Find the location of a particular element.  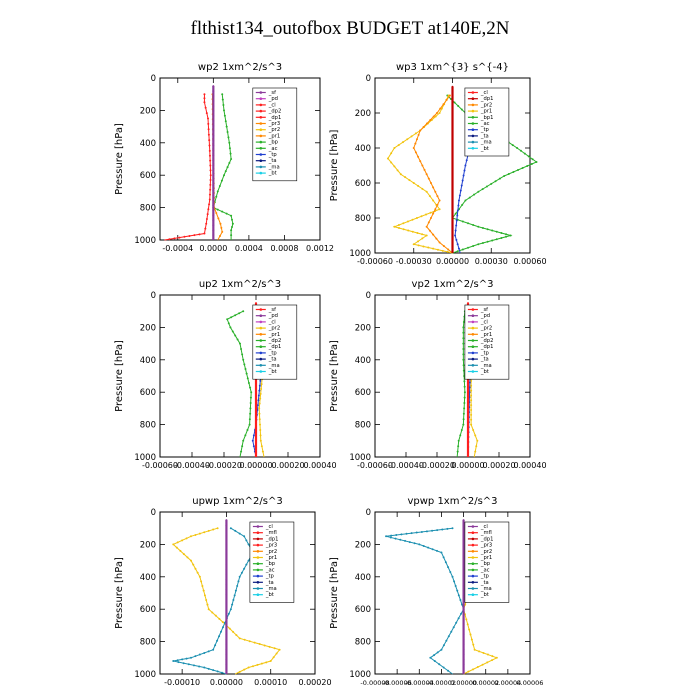

legend-entry: _sf is located at coordinates (272, 310).